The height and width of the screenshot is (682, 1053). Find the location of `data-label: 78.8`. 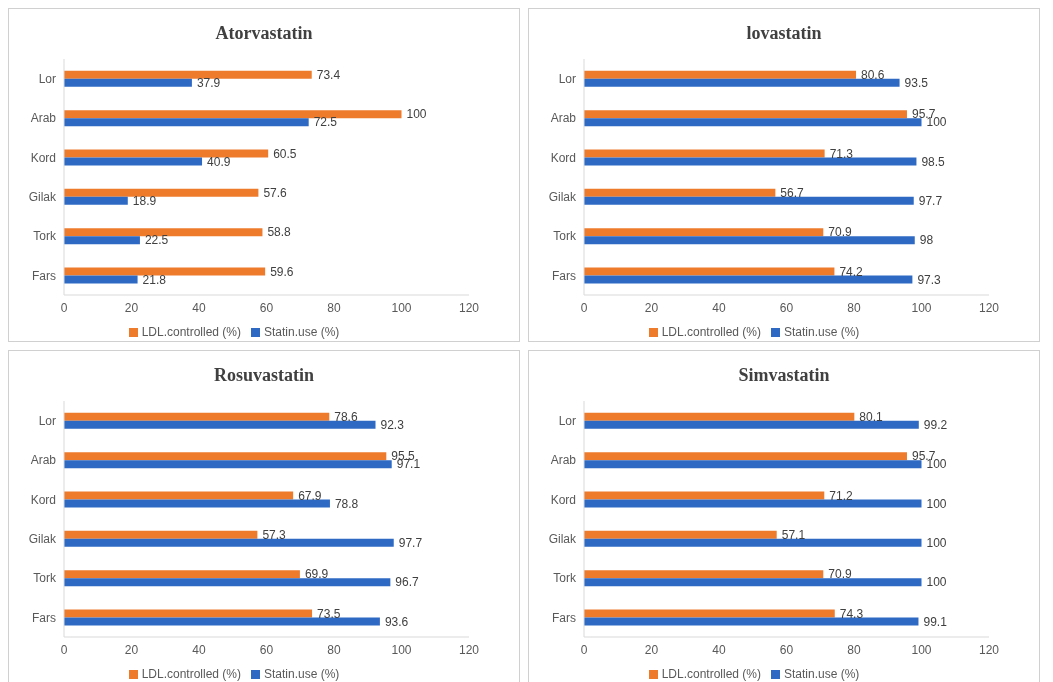

data-label: 78.8 is located at coordinates (346, 503).